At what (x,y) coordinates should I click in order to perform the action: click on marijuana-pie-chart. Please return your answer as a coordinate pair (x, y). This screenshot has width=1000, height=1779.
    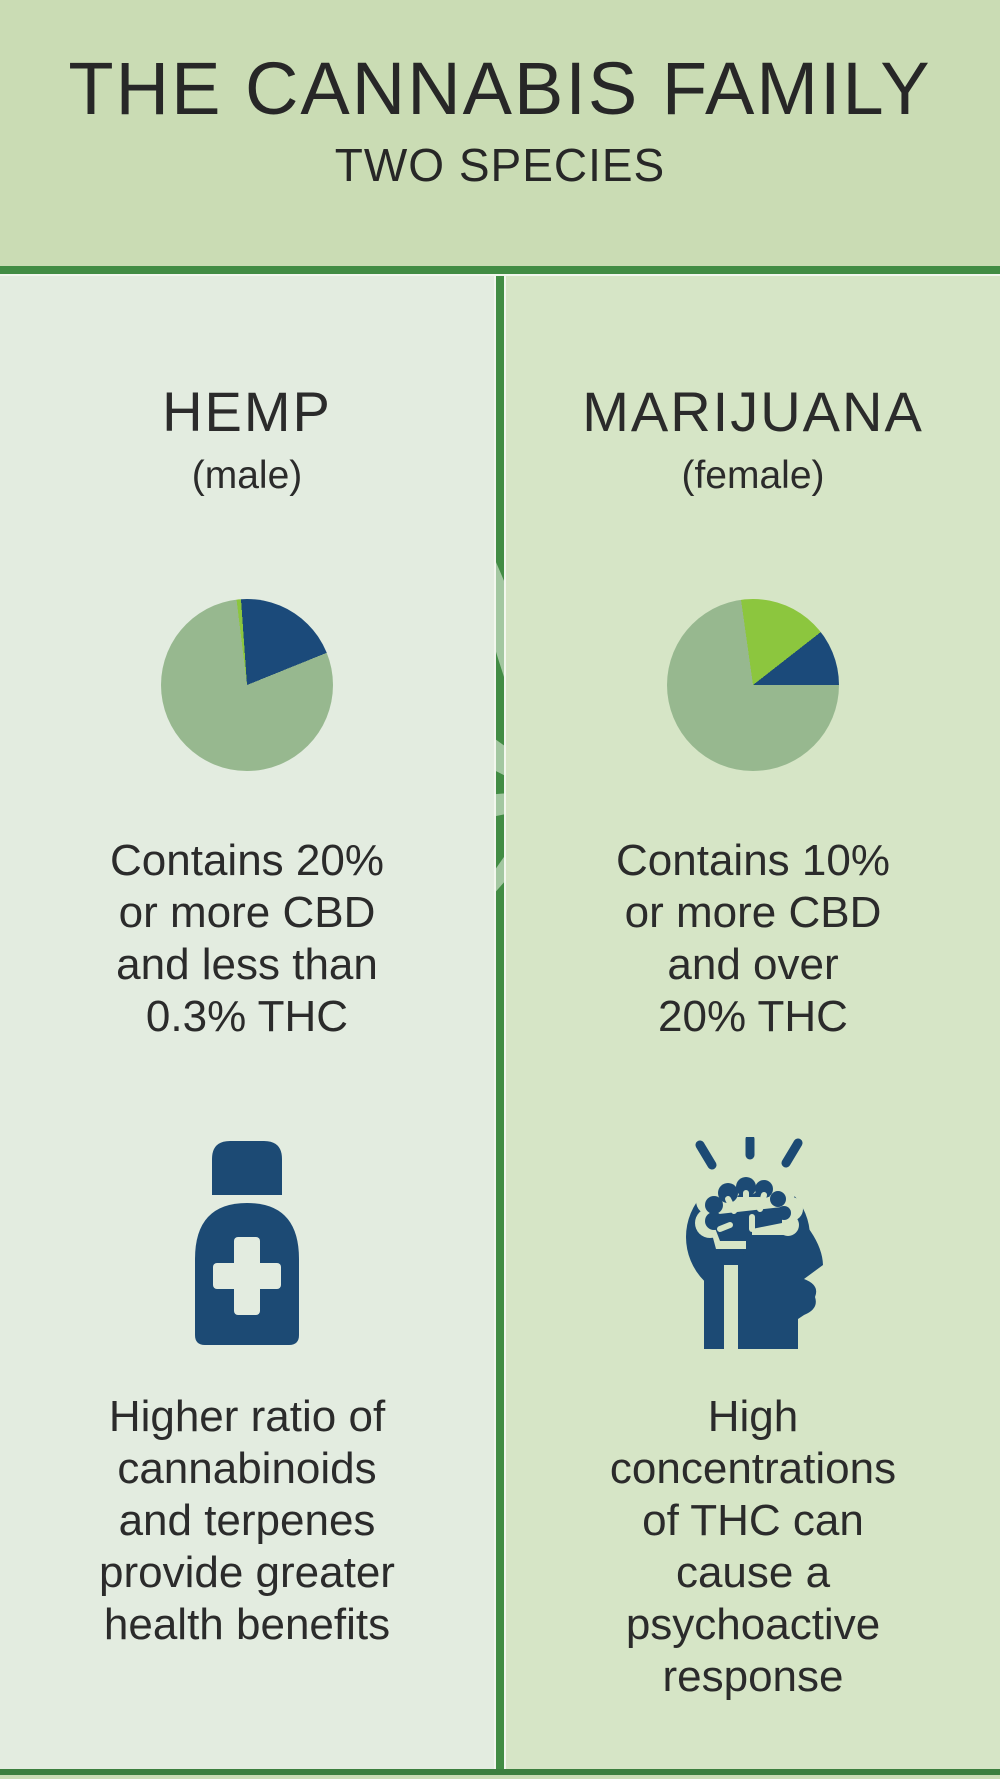
    Looking at the image, I should click on (753, 685).